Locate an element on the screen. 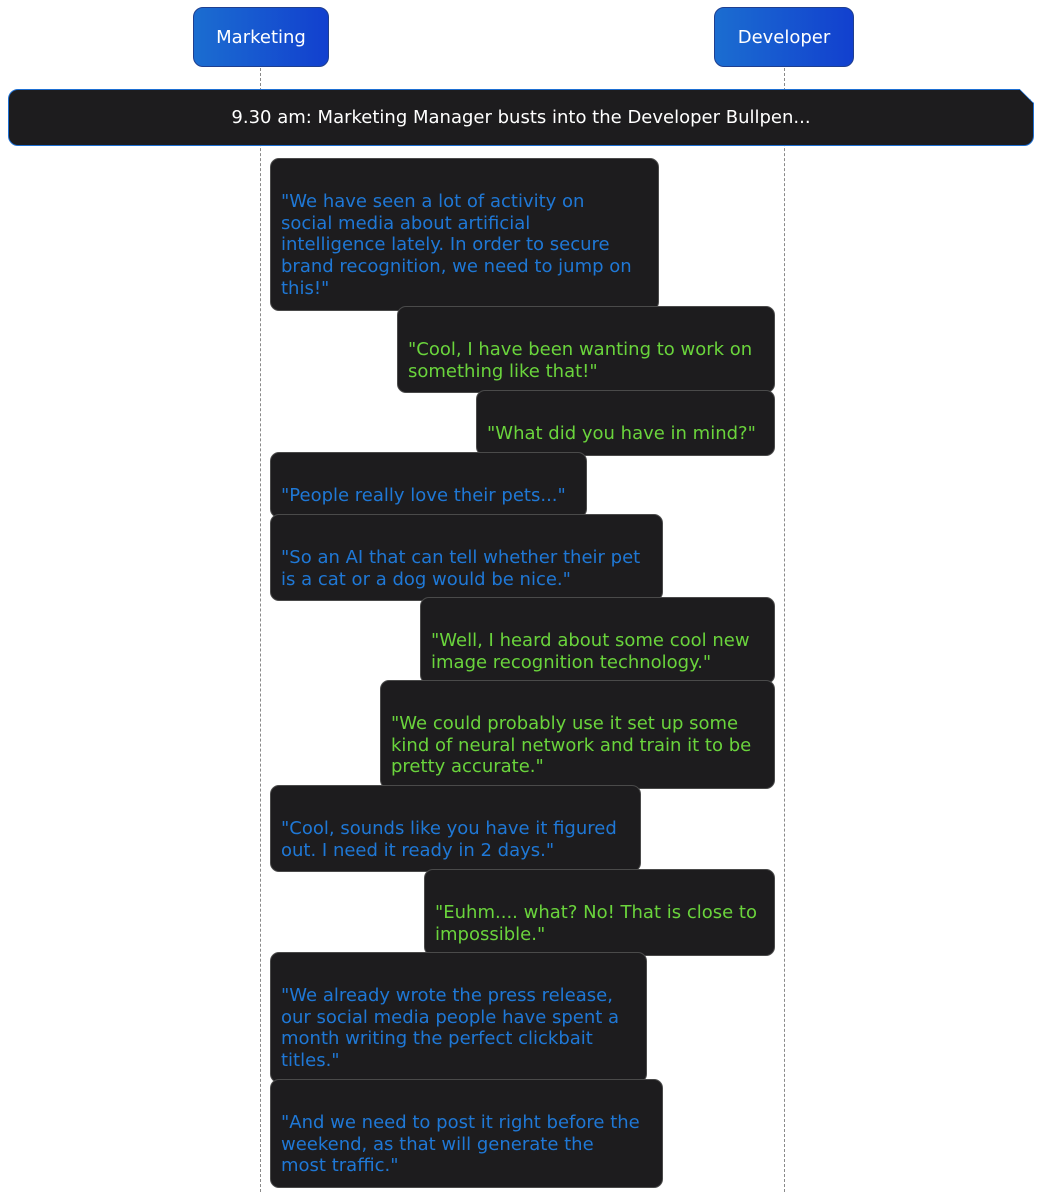  participant-developer: Developer is located at coordinates (784, 37).